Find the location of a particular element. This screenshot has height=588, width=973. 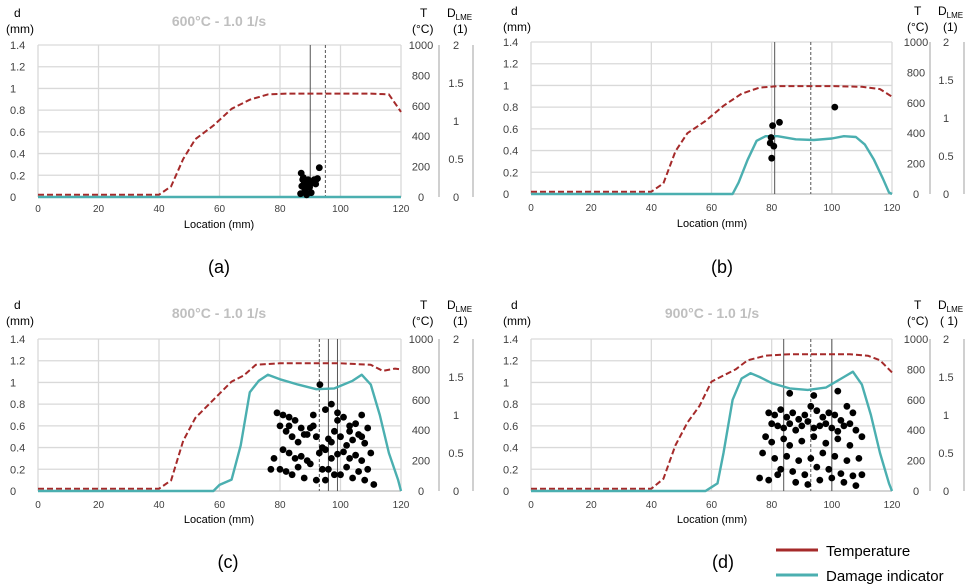

y-left-tick-label: 1 is located at coordinates (506, 86).